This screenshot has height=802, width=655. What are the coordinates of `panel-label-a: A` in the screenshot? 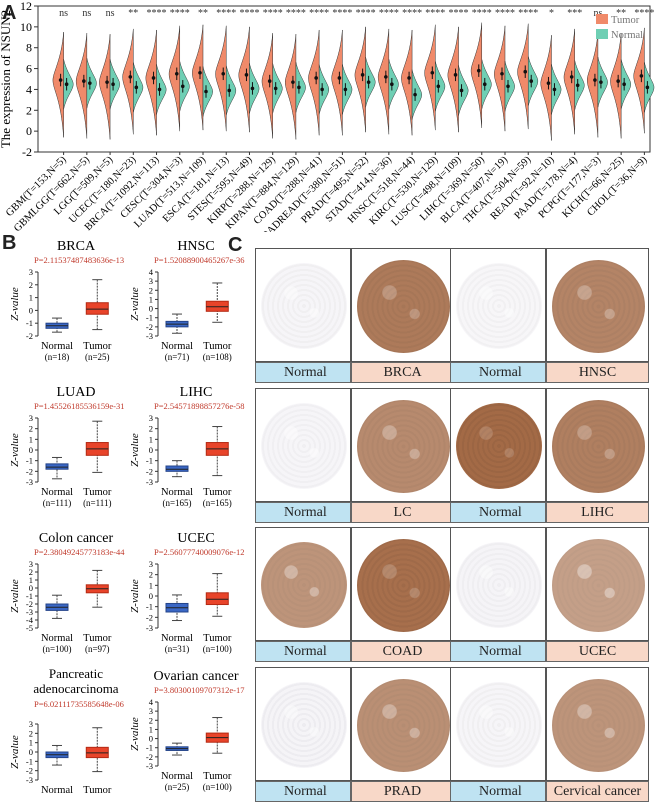 It's located at (9, 13).